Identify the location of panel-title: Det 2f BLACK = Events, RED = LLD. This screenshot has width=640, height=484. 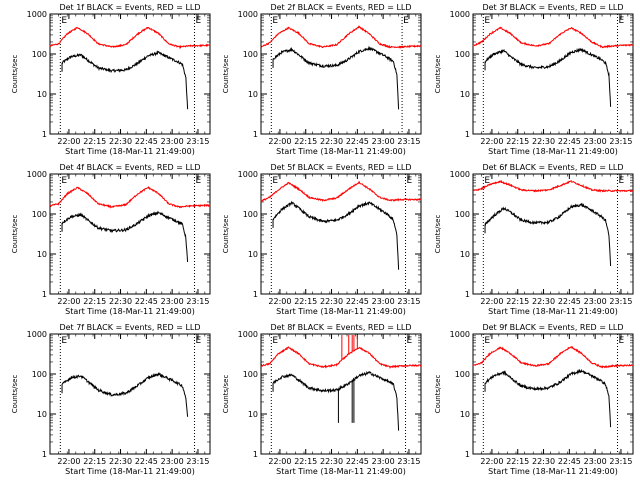
(340, 7).